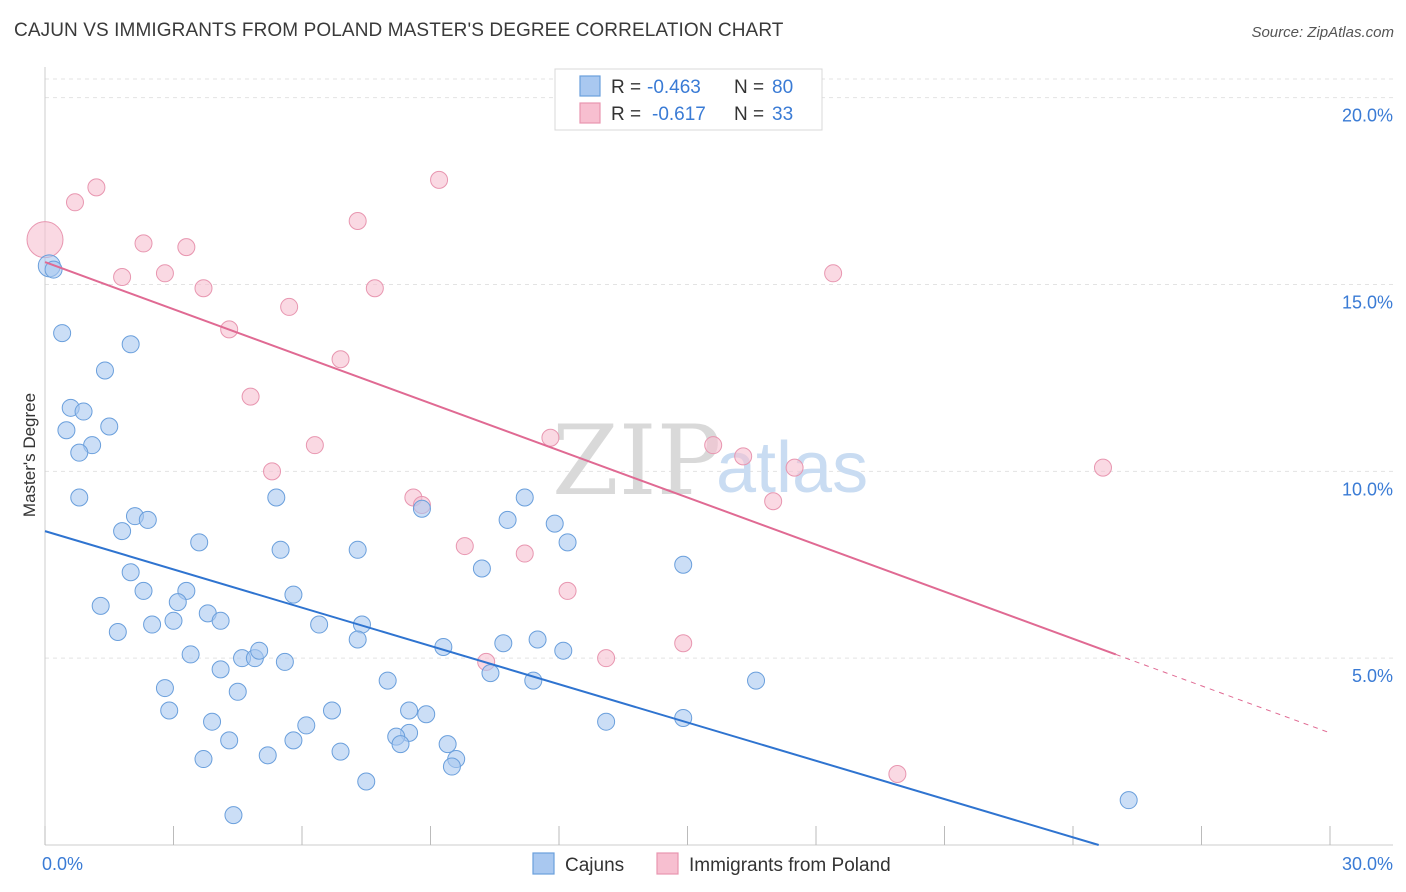 The width and height of the screenshot is (1406, 892). I want to click on chart-source: Source: ZipAtlas.com, so click(1322, 32).